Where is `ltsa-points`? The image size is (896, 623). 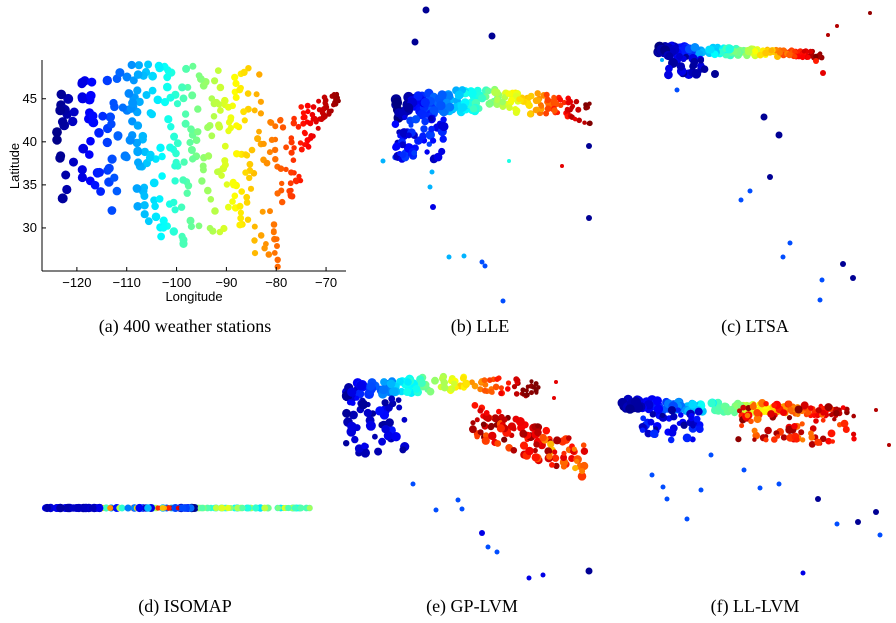
ltsa-points is located at coordinates (762, 157).